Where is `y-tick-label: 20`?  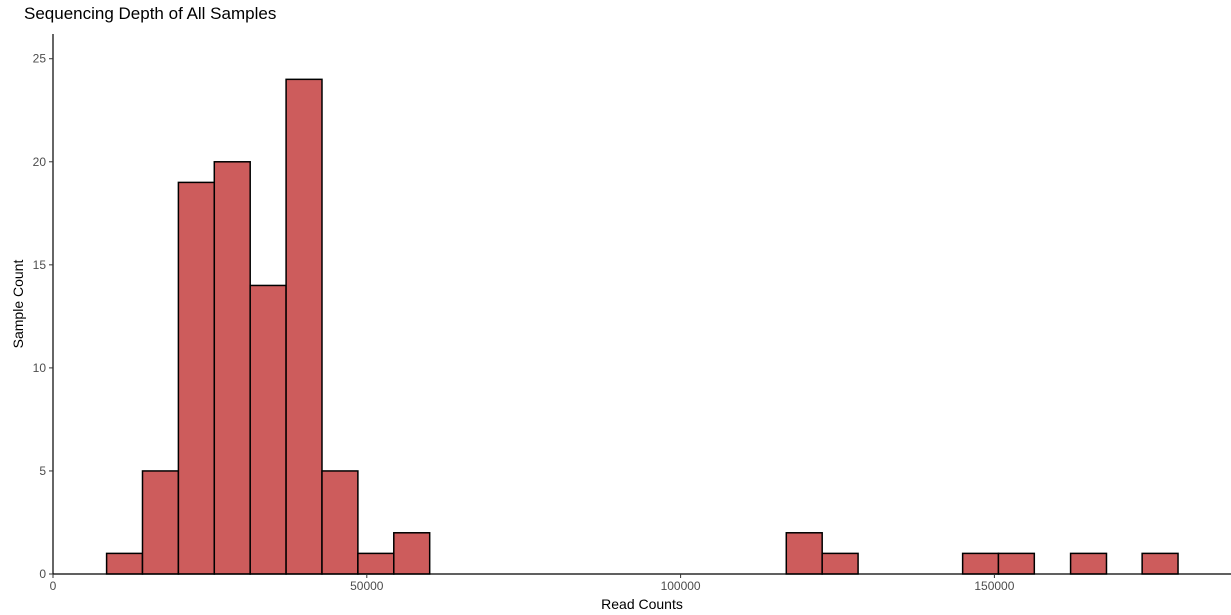
y-tick-label: 20 is located at coordinates (40, 162).